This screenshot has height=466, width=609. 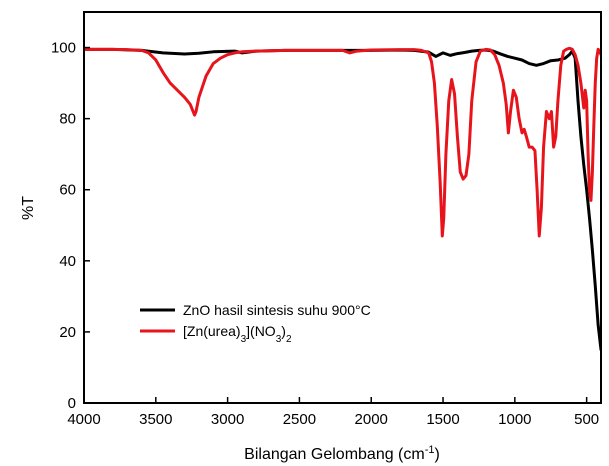 I want to click on x-tick-label: 2500, so click(x=299, y=419).